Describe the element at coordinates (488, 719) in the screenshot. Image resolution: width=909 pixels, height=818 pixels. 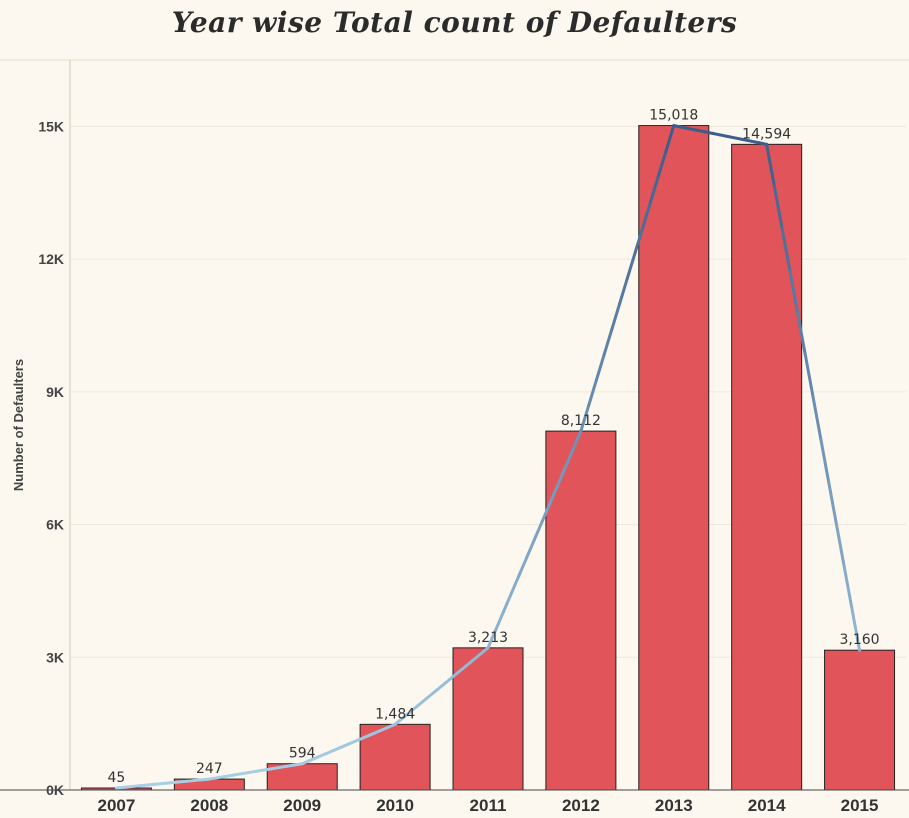
I see `bar-2011` at that location.